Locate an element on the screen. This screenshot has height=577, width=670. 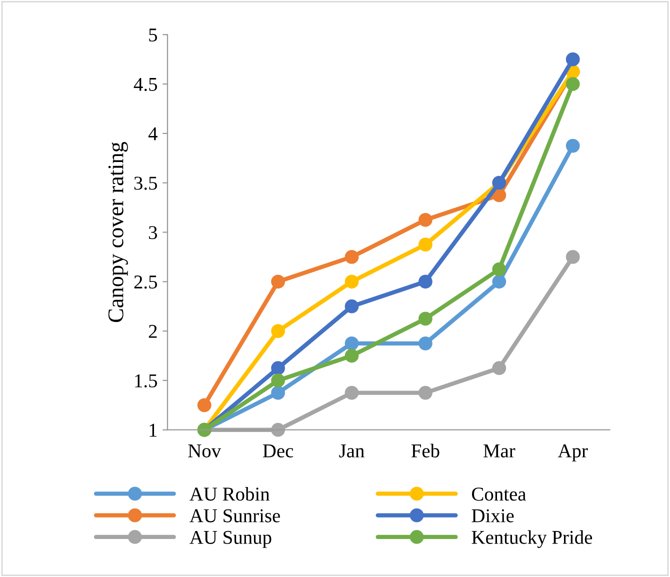
legend-label: AU Sunup is located at coordinates (231, 539).